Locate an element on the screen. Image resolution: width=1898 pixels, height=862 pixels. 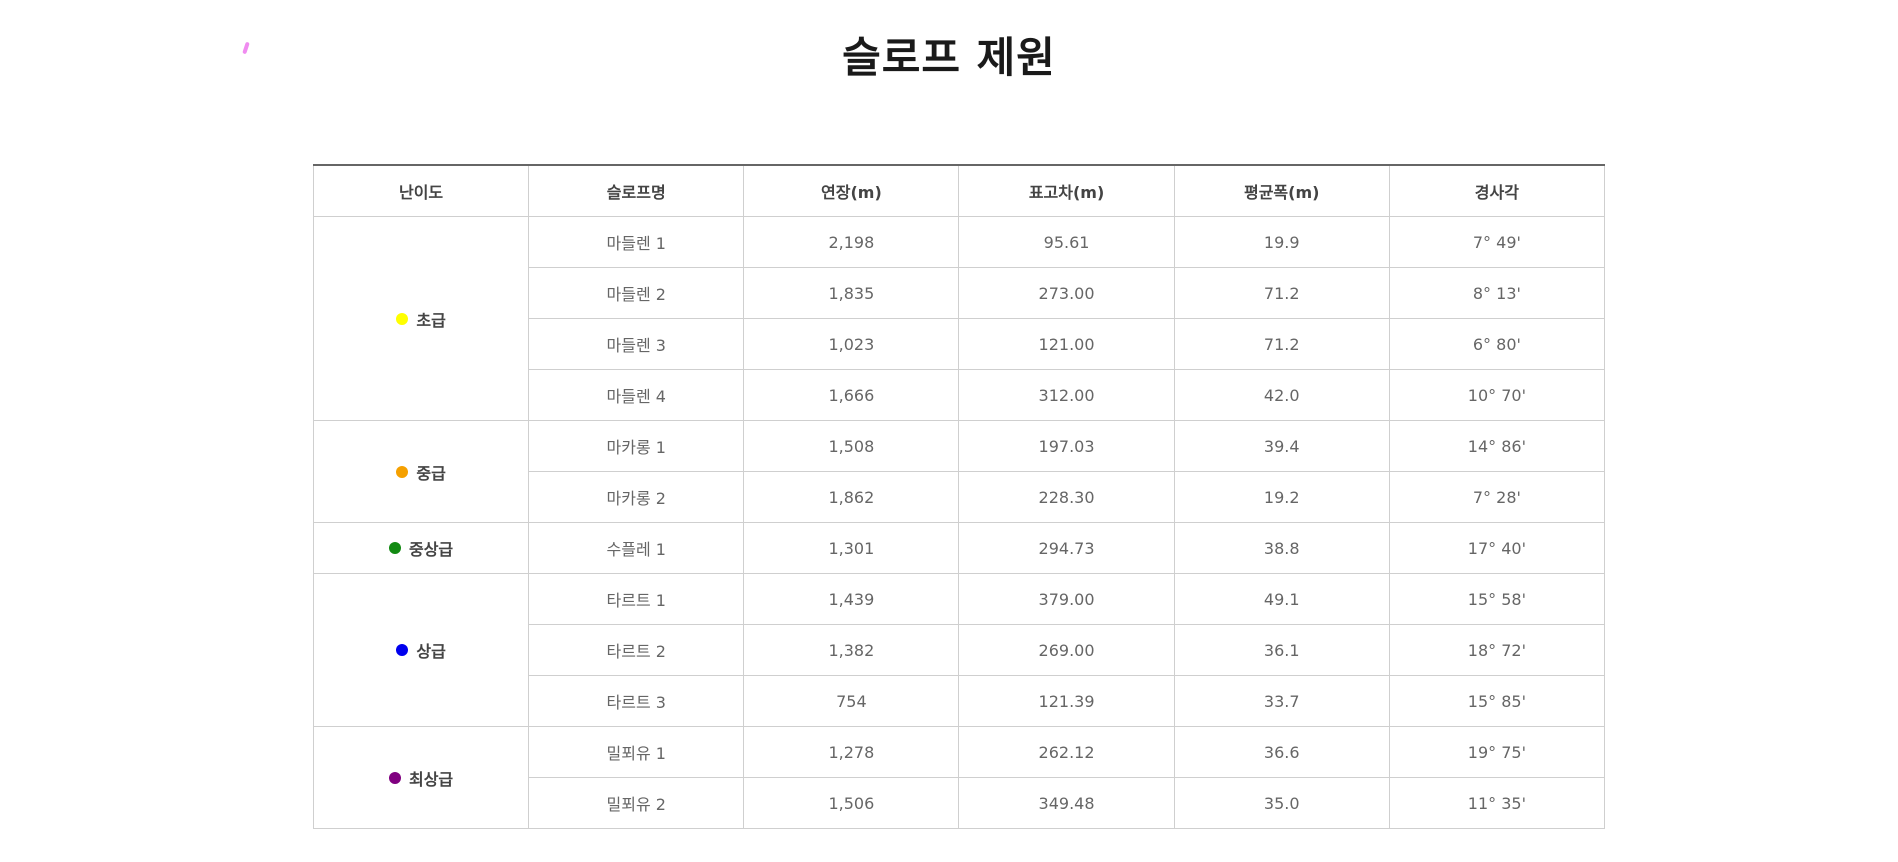
table-row: 마들렌 3 1,023 121.00 71.2 6° 80' is located at coordinates (960, 344).